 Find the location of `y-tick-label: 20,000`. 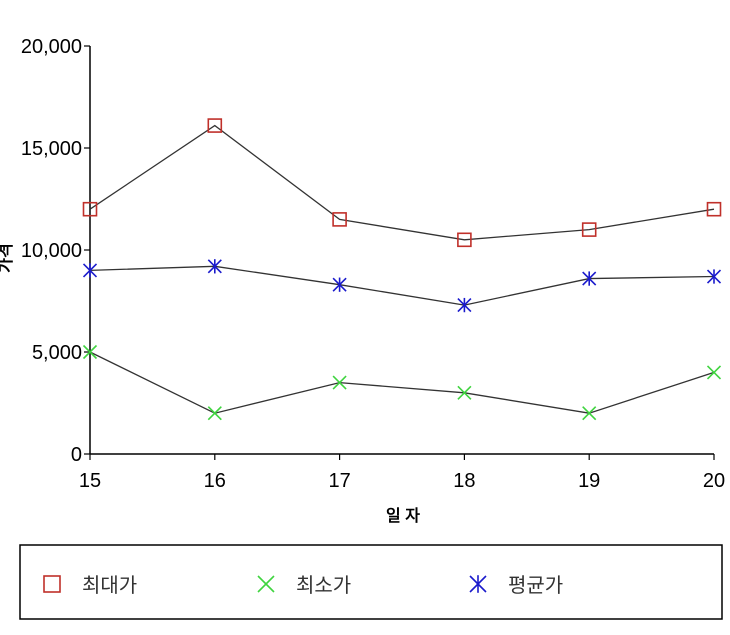

y-tick-label: 20,000 is located at coordinates (51, 47).